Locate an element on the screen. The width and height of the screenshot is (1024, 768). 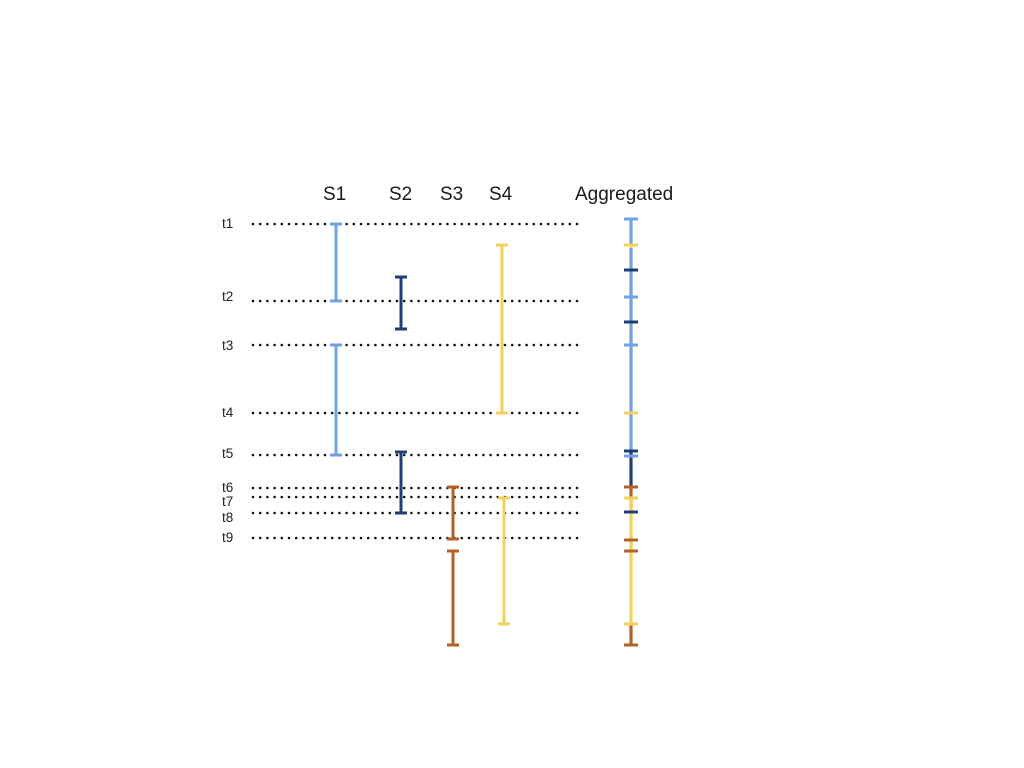
time-label-t8: t8 is located at coordinates (228, 517).